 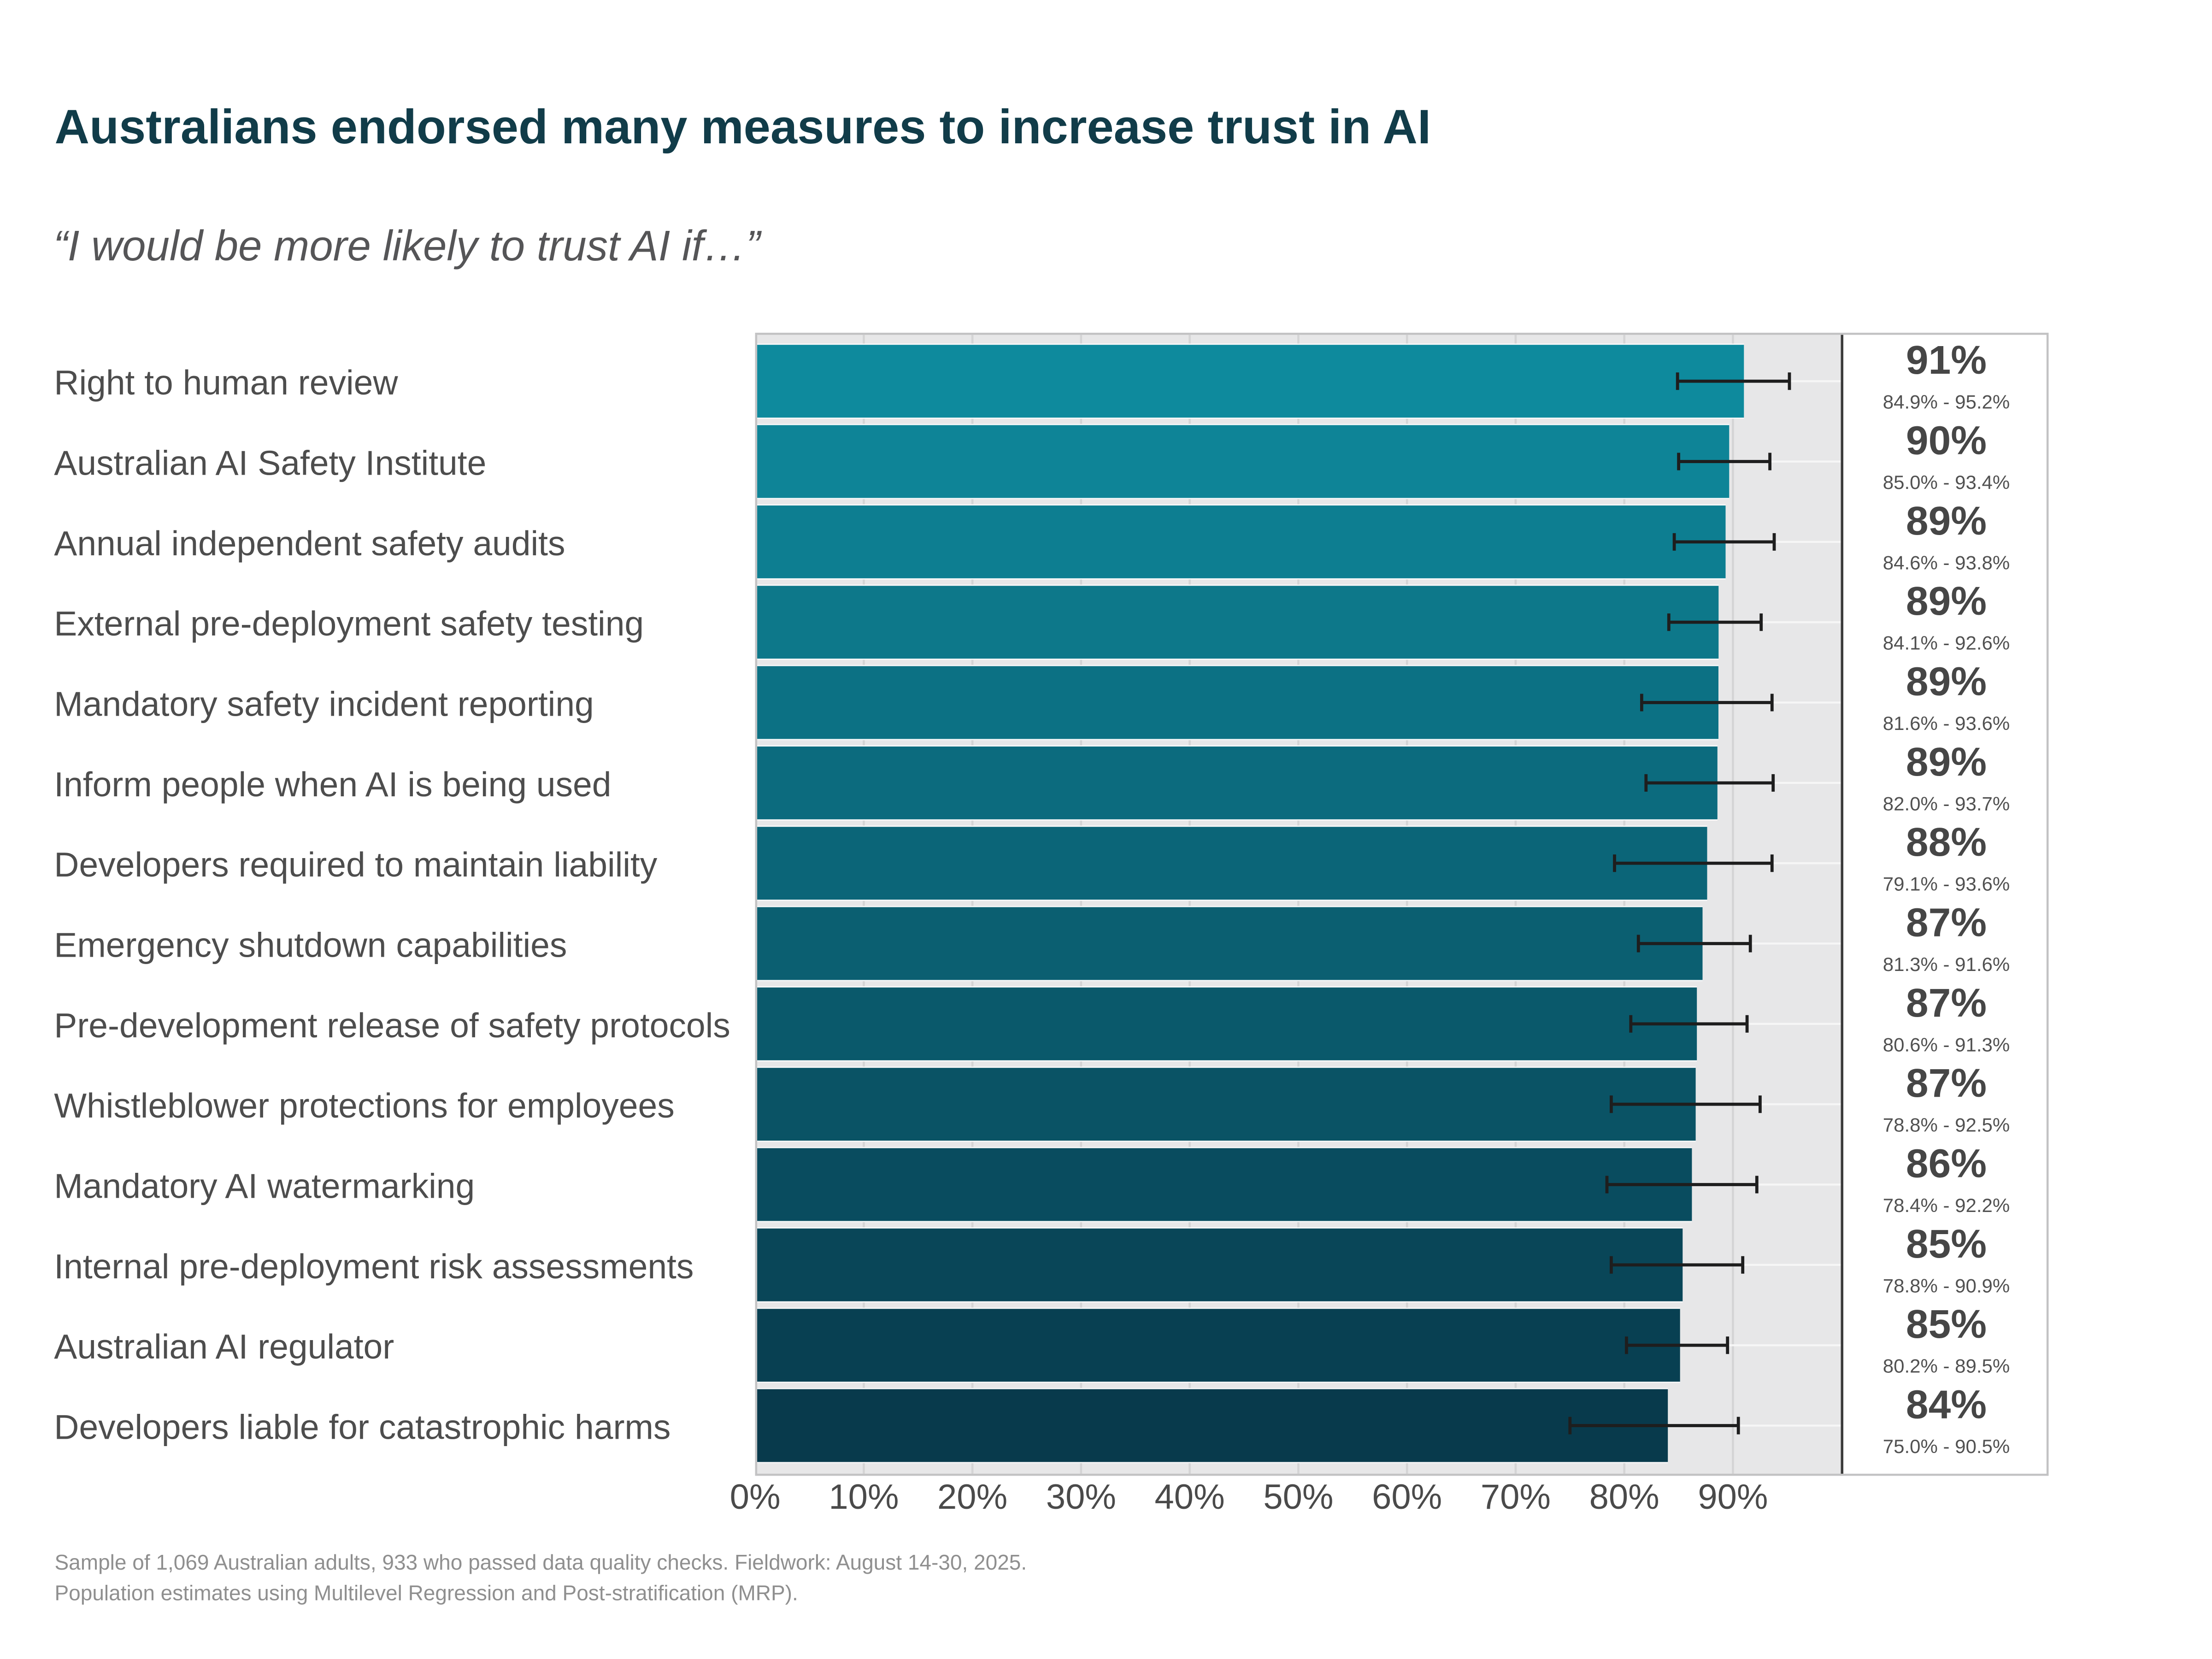 I want to click on svg-text: 81.6% - 93.6%, so click(x=1946, y=723).